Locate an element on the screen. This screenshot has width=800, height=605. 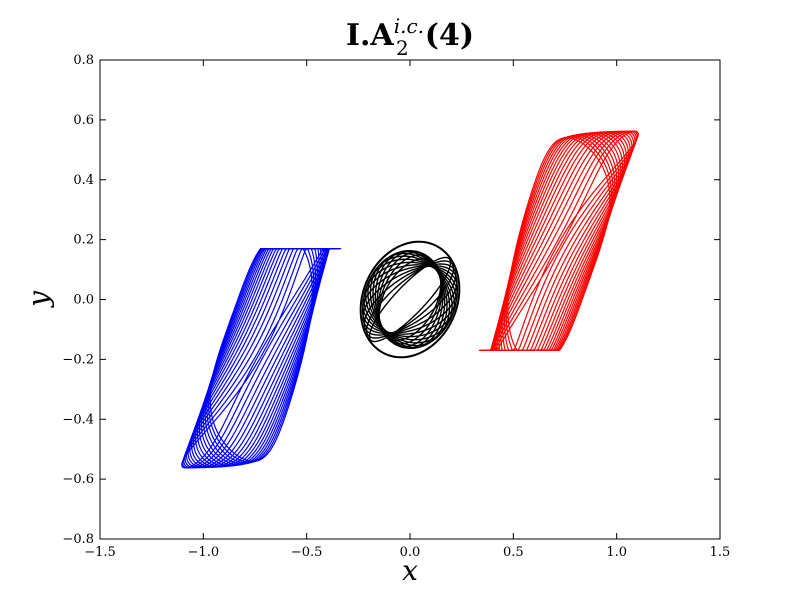
black-orbit-outer is located at coordinates (410, 299).